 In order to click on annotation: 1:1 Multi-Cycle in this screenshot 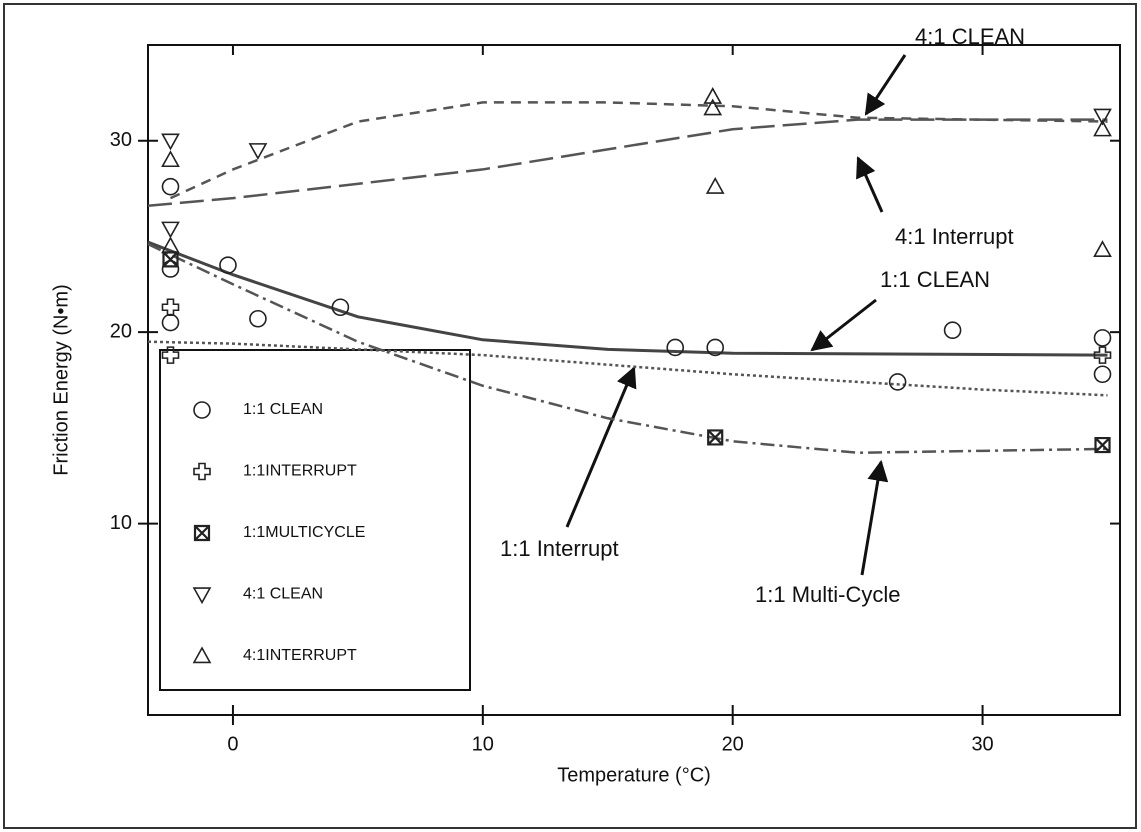, I will do `click(827, 594)`.